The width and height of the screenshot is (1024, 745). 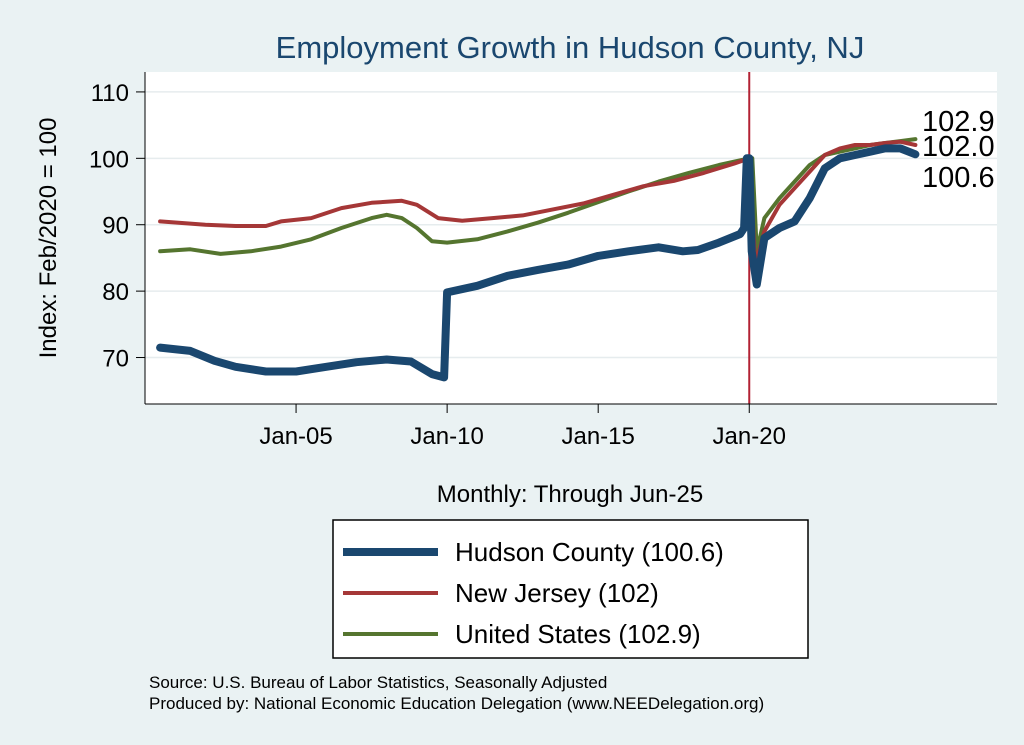 What do you see at coordinates (446, 436) in the screenshot?
I see `x-tick-label: Jan-10` at bounding box center [446, 436].